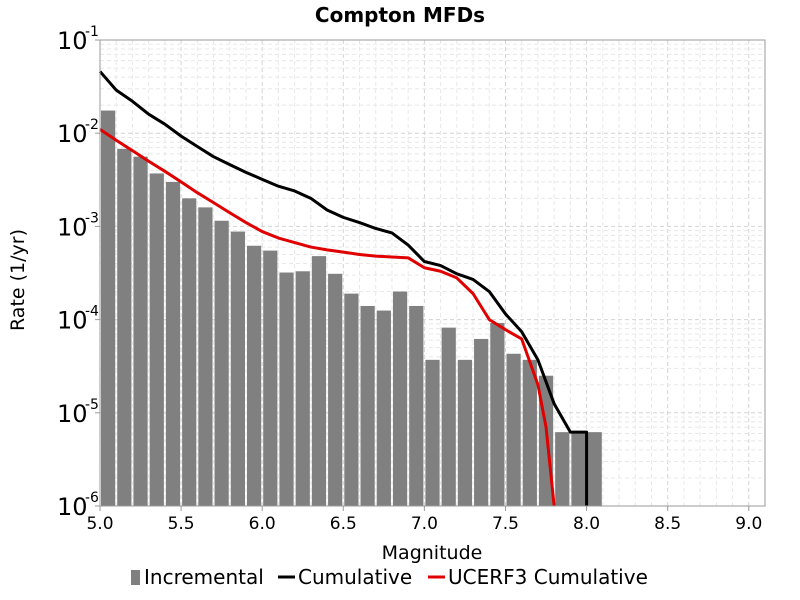 Image resolution: width=800 pixels, height=600 pixels. What do you see at coordinates (586, 524) in the screenshot?
I see `x-tick-label: 8.0` at bounding box center [586, 524].